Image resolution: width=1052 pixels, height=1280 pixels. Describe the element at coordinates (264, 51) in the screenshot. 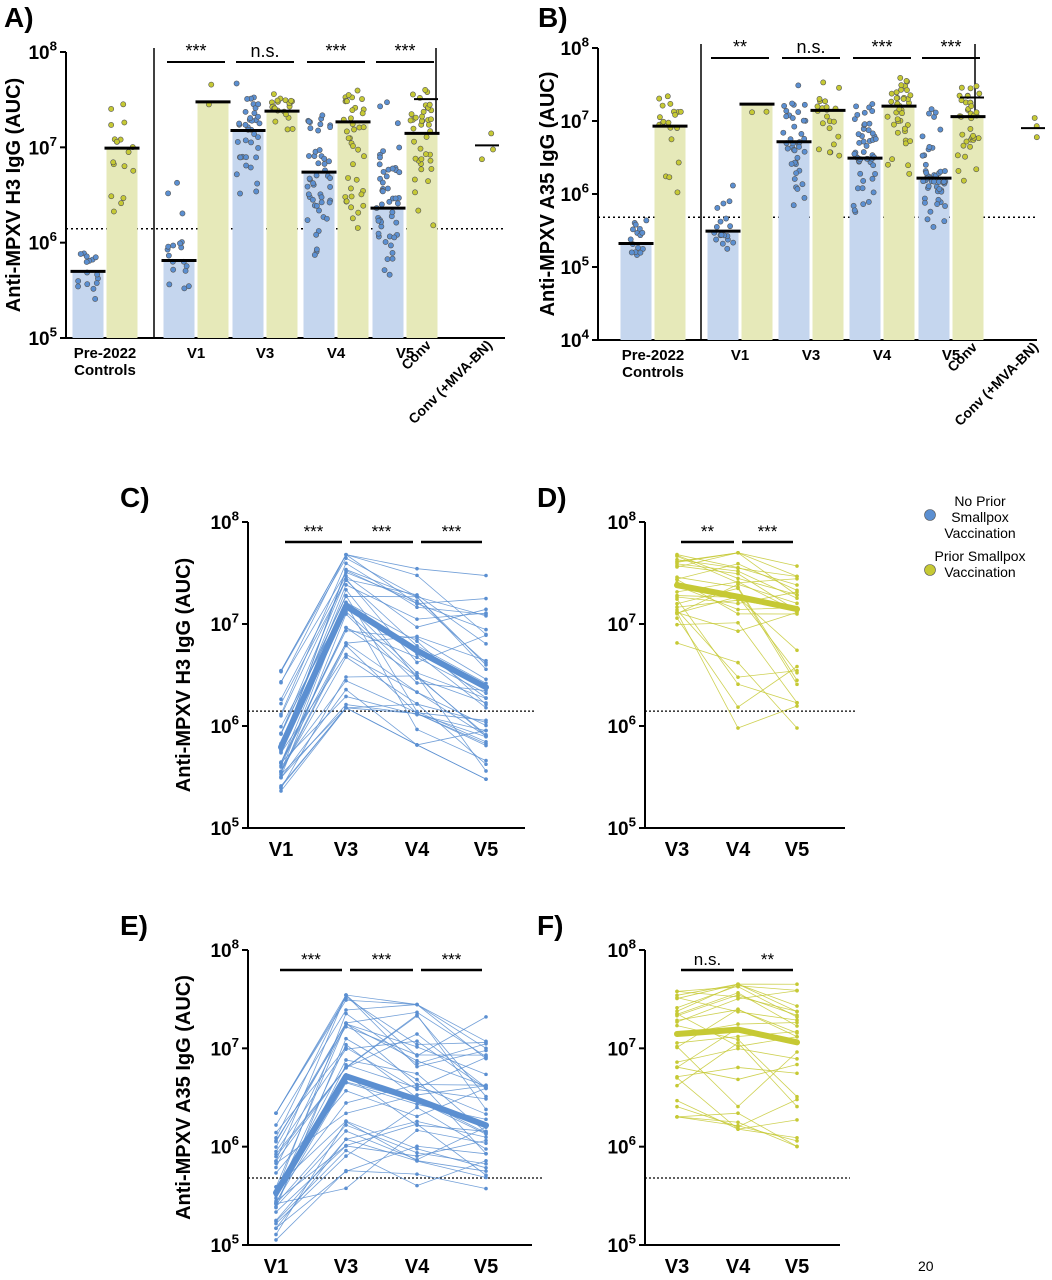

I see `significance-label: n.s.` at that location.